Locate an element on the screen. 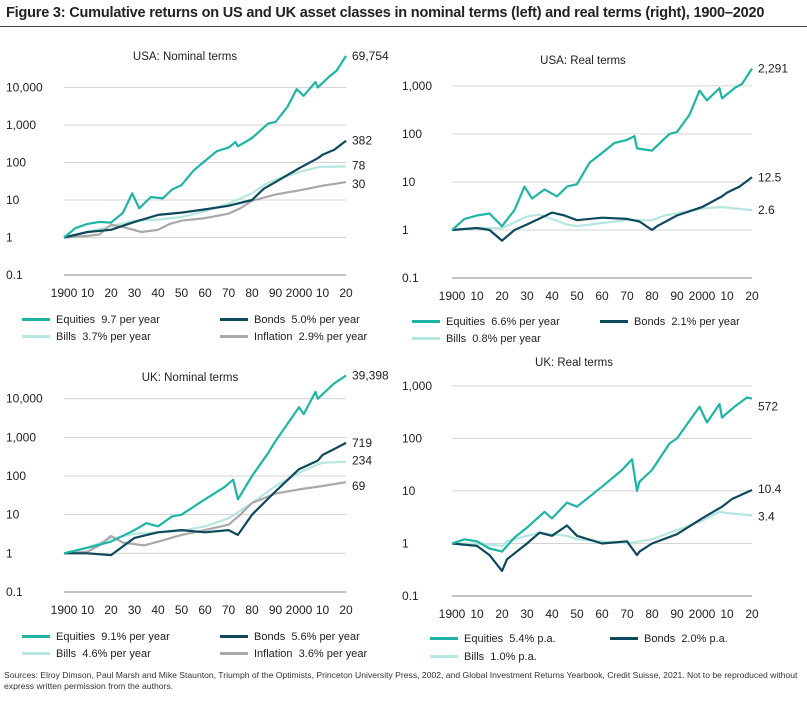 The width and height of the screenshot is (807, 703). legend-series-value: 3.7% per year is located at coordinates (116, 337).